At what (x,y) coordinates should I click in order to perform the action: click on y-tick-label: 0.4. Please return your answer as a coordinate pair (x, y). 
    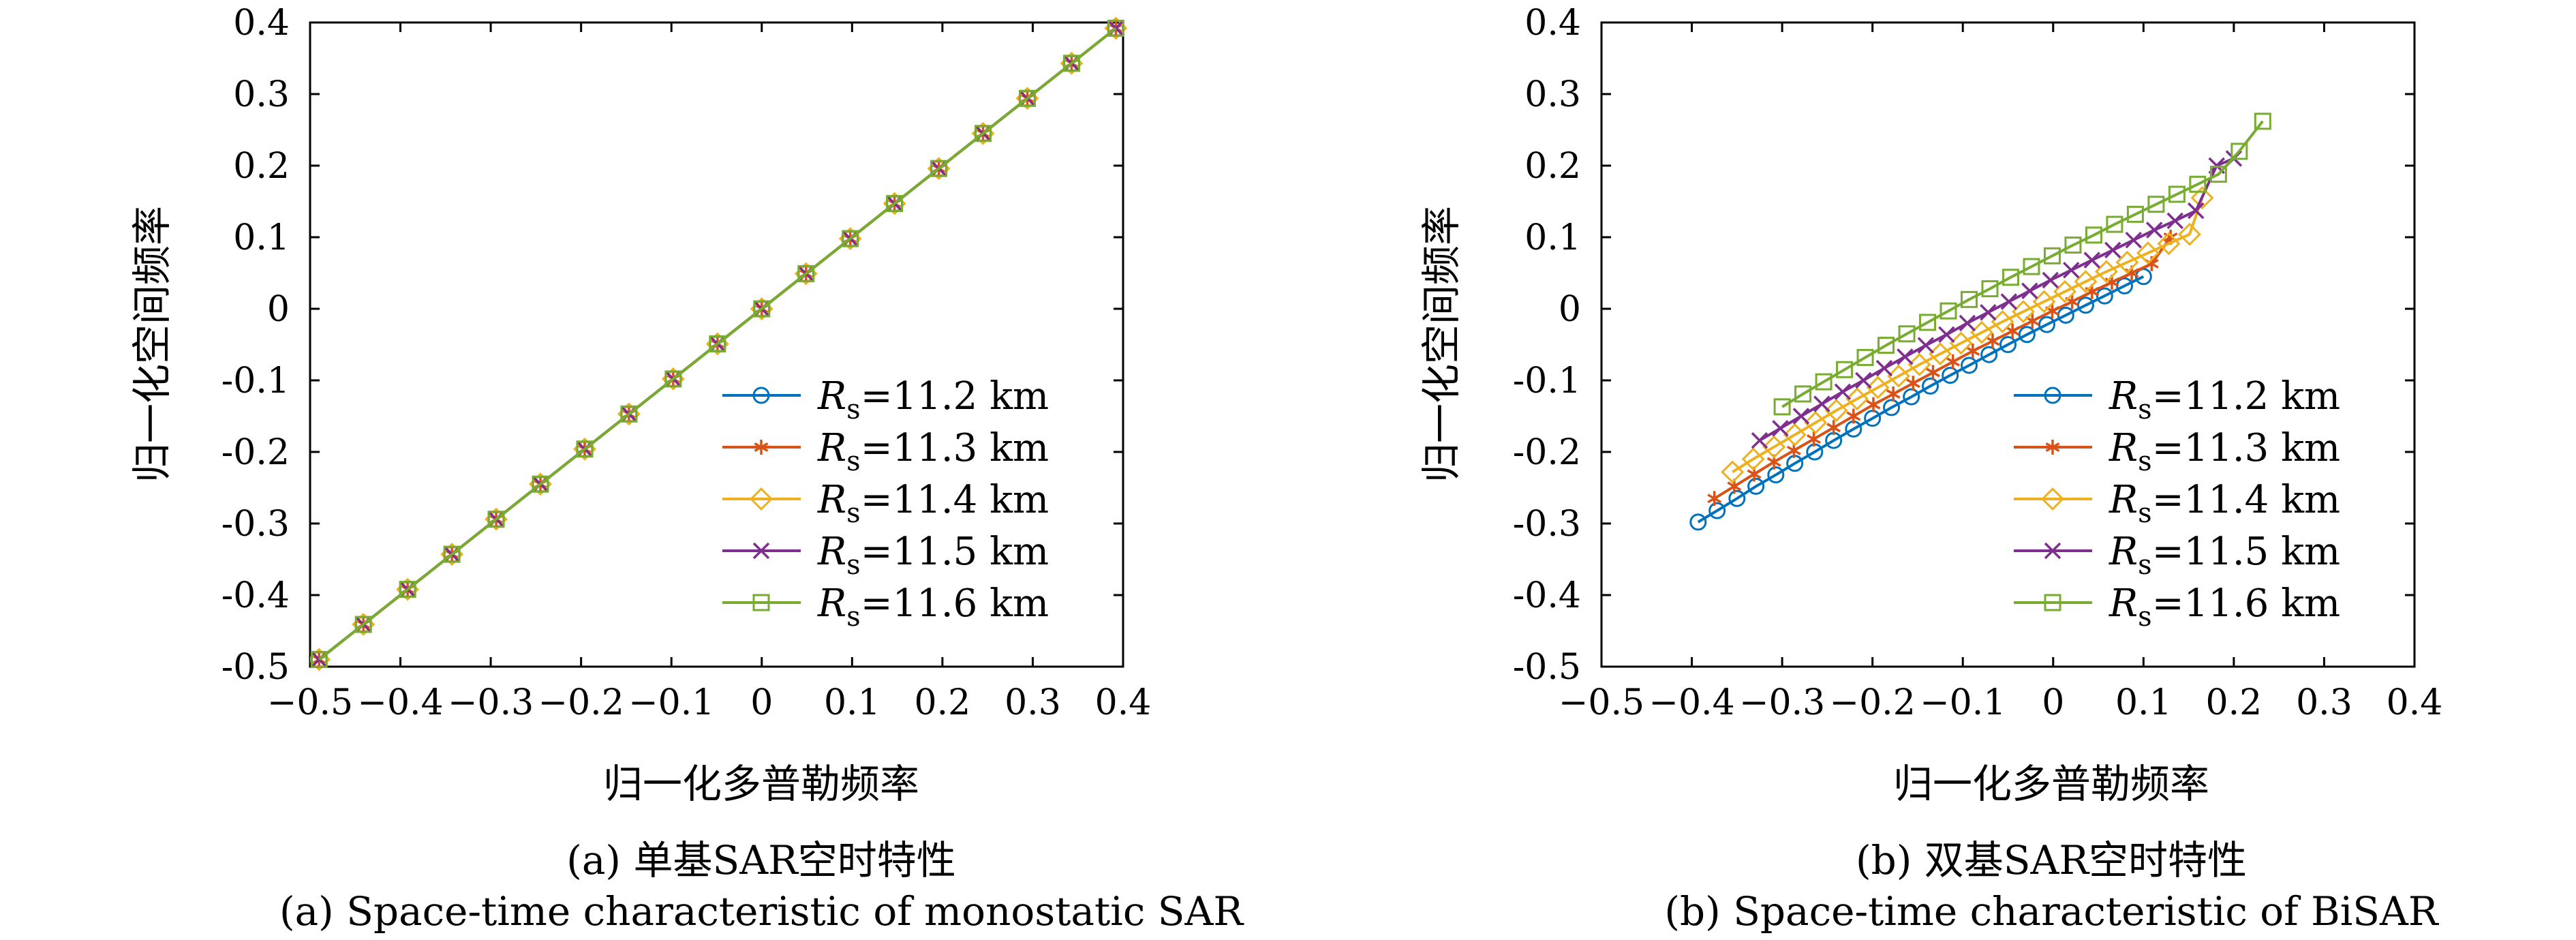
    Looking at the image, I should click on (1552, 23).